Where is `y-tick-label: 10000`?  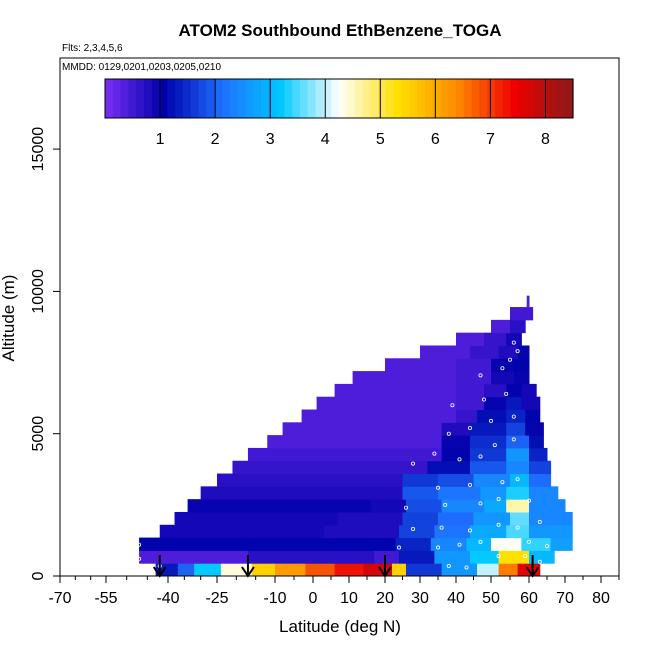
y-tick-label: 10000 is located at coordinates (38, 291).